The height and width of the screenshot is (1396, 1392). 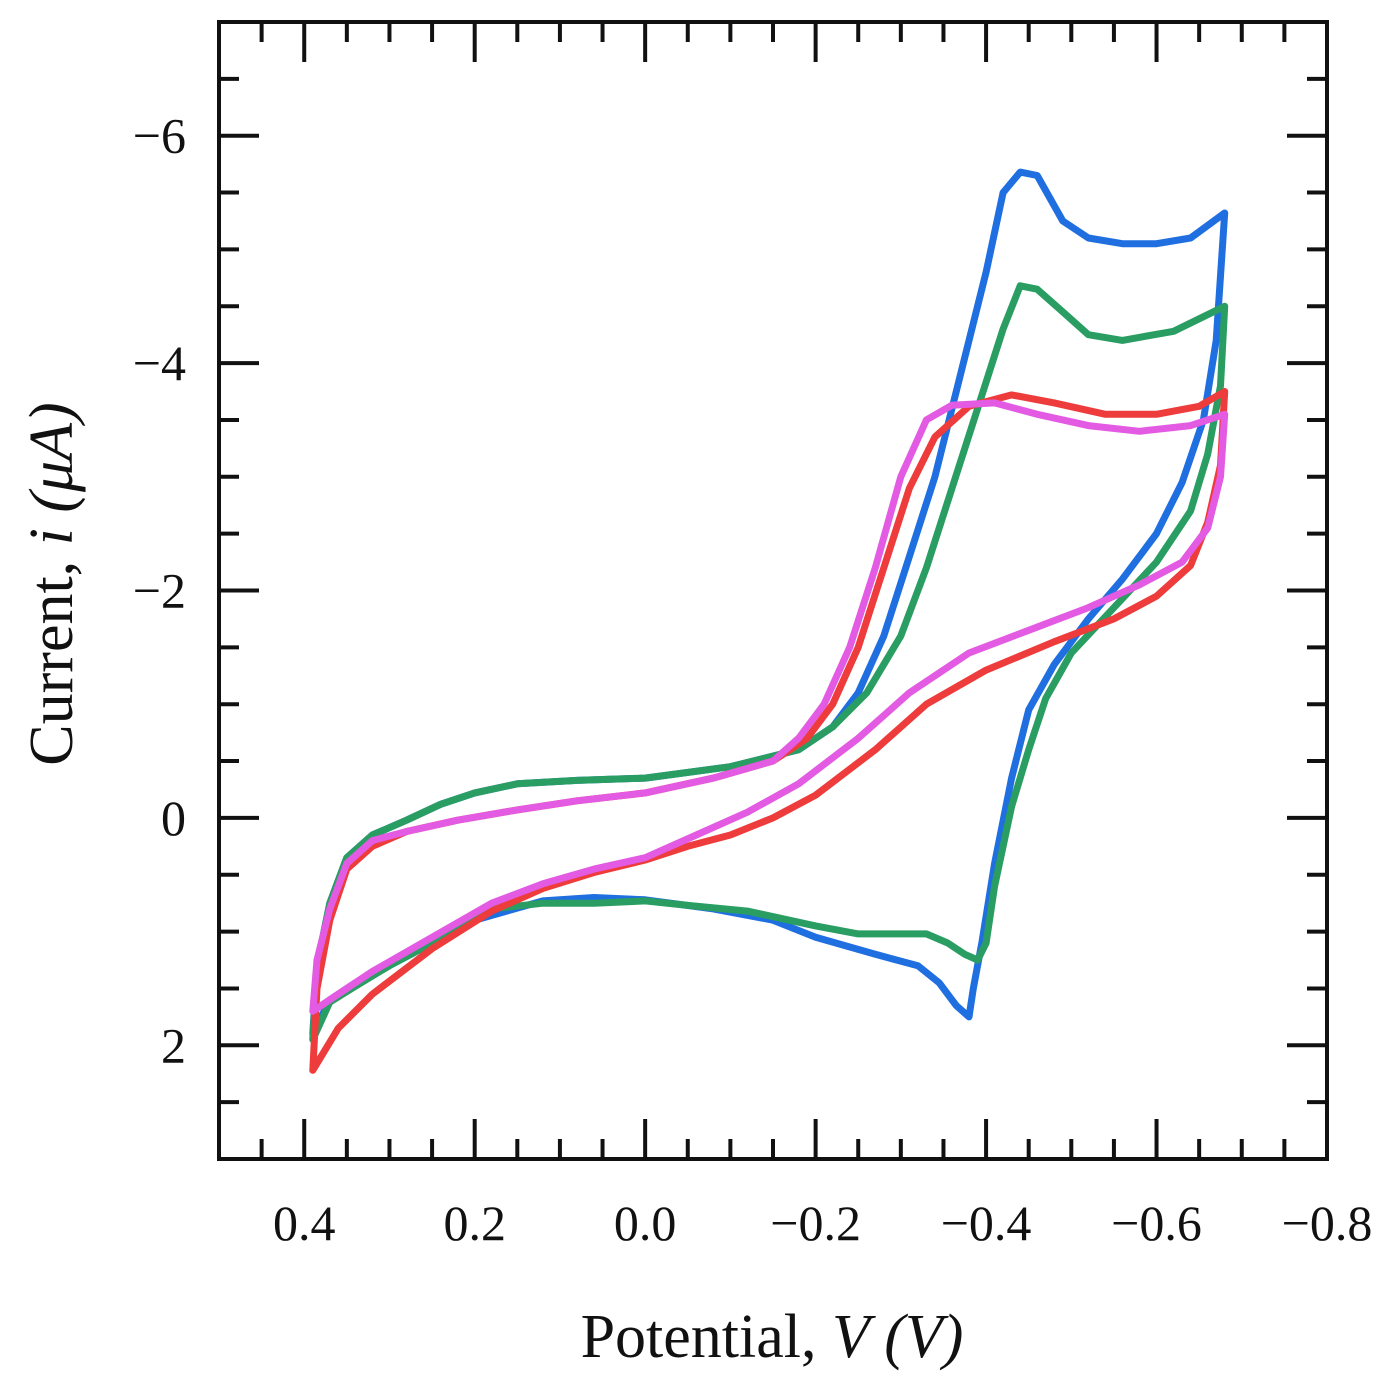 I want to click on y-tick-label: −2, so click(x=159, y=591).